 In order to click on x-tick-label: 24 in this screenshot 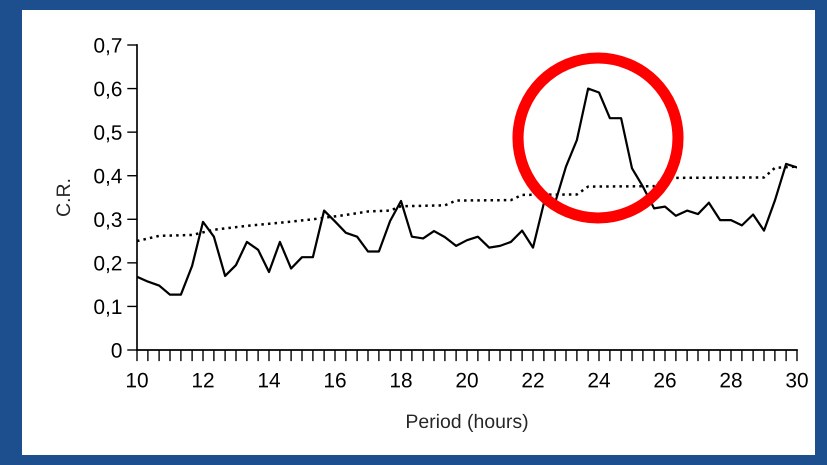, I will do `click(599, 380)`.